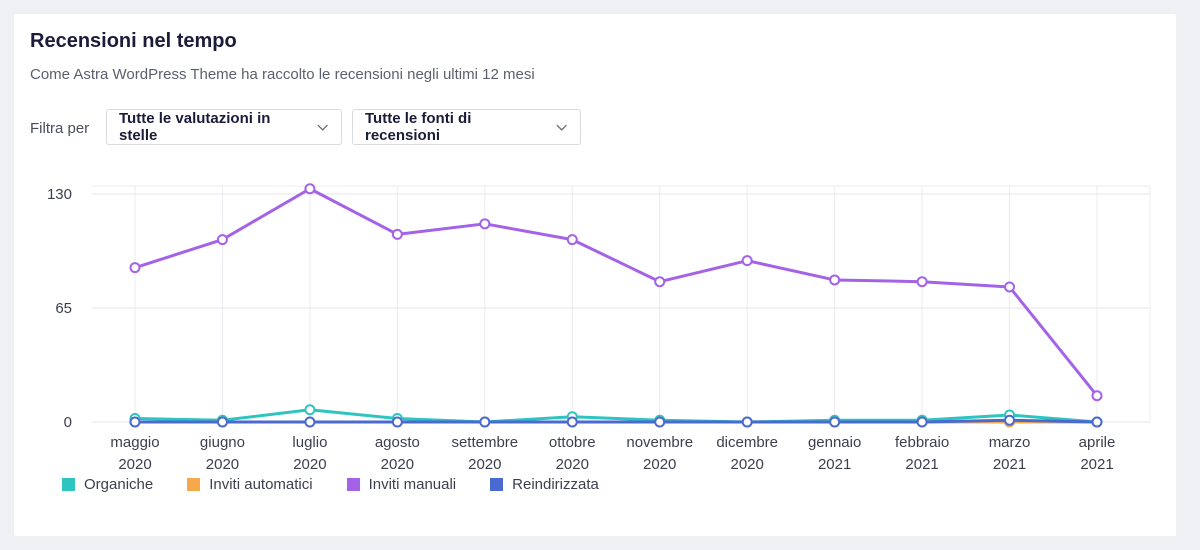 Image resolution: width=1200 pixels, height=550 pixels. Describe the element at coordinates (195, 127) in the screenshot. I see `star-rating-filter-value: Tutte le valutazioni in stelle` at that location.